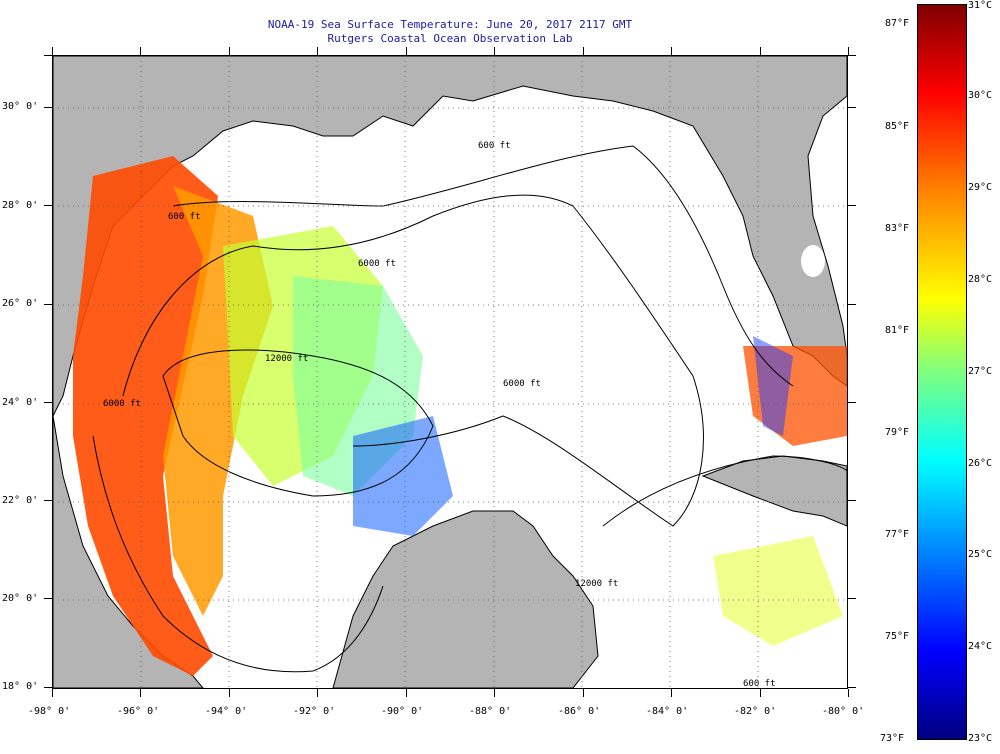 This screenshot has height=754, width=1000. Describe the element at coordinates (980, 554) in the screenshot. I see `colorbar-c-label: 25°C` at that location.